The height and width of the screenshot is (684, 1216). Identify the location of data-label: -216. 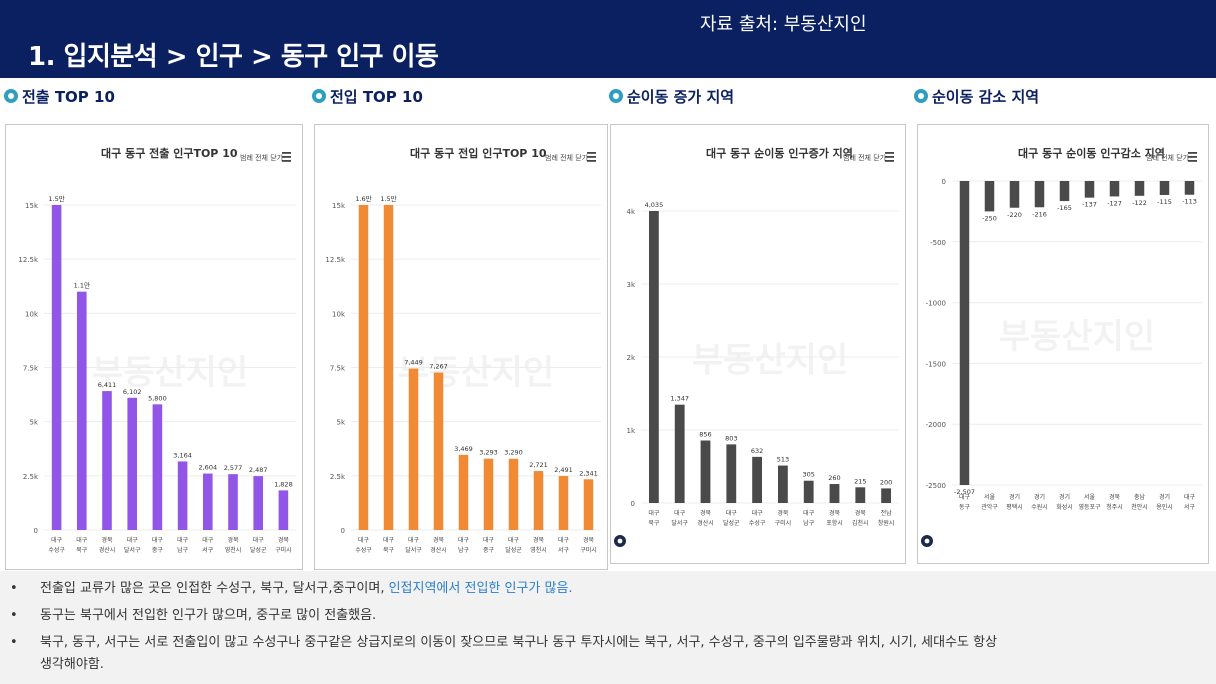
(1039, 214).